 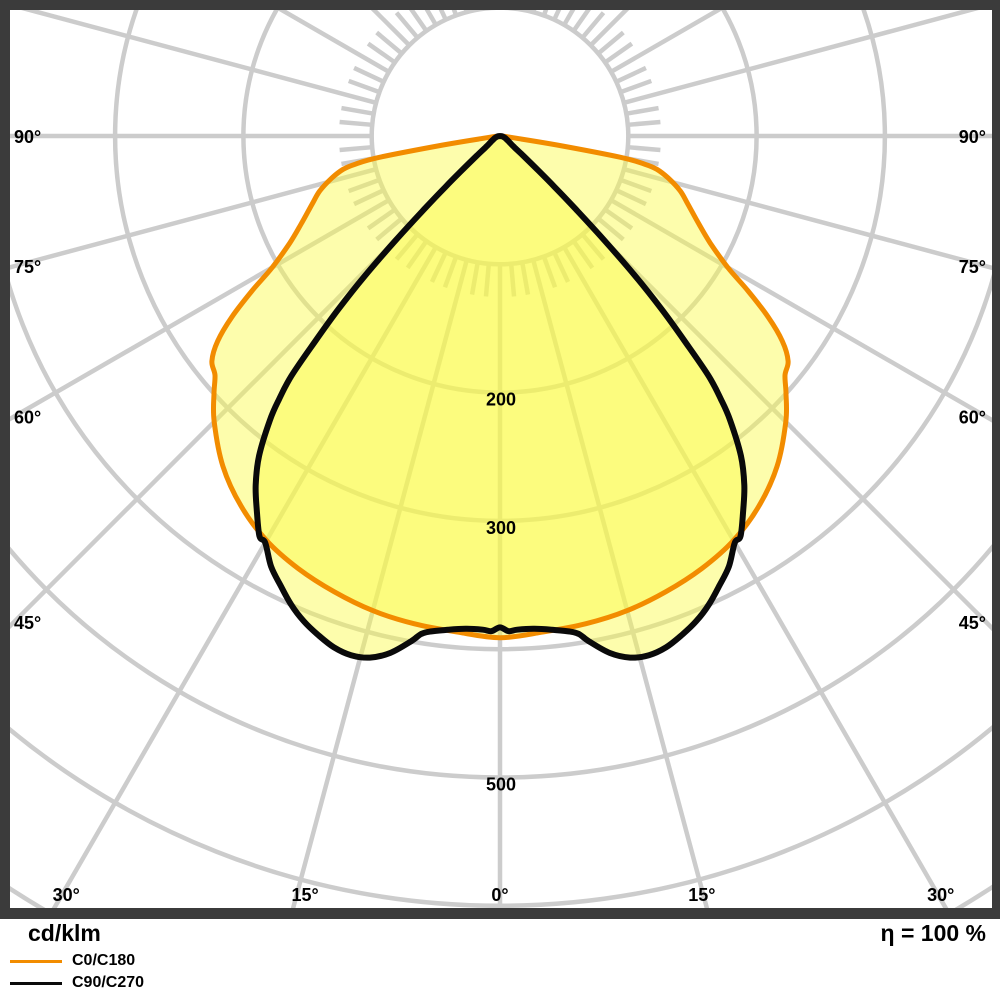 What do you see at coordinates (933, 933) in the screenshot?
I see `efficiency-label: η = 100 %` at bounding box center [933, 933].